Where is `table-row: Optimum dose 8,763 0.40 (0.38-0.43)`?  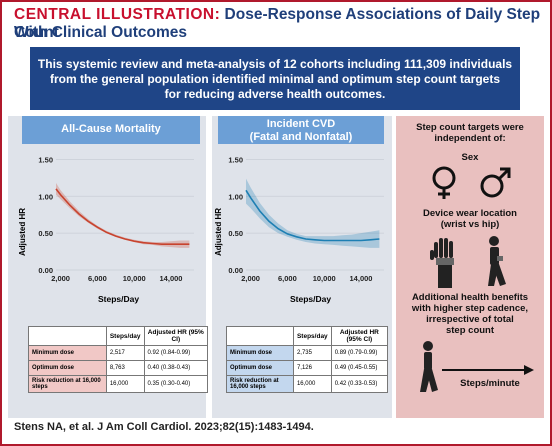
table-row: Optimum dose 8,763 0.40 (0.38-0.43) is located at coordinates (118, 368).